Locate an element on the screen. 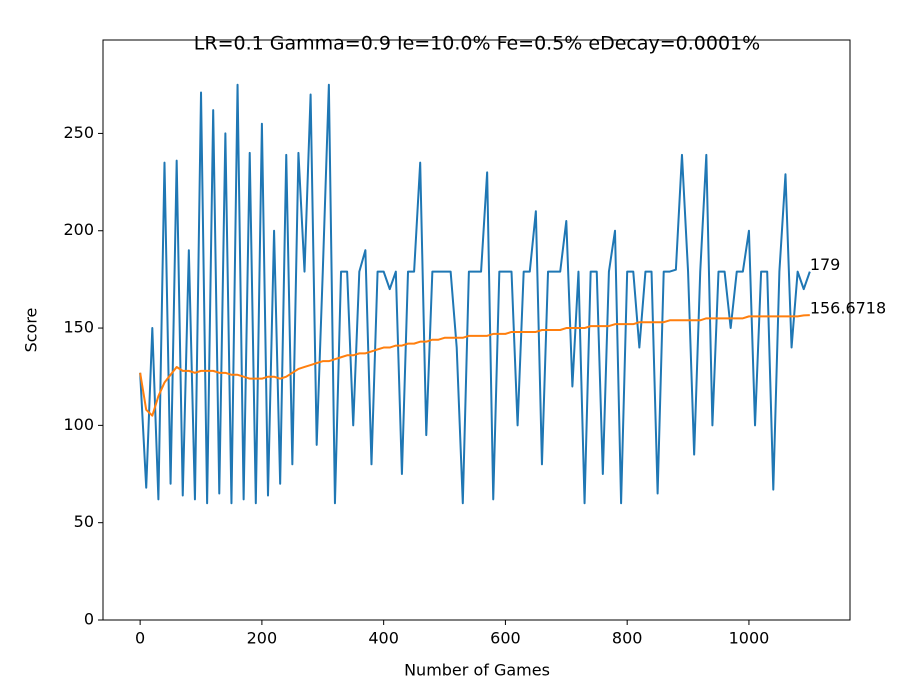 The height and width of the screenshot is (690, 914). y-tick-label: 100 is located at coordinates (78, 424).